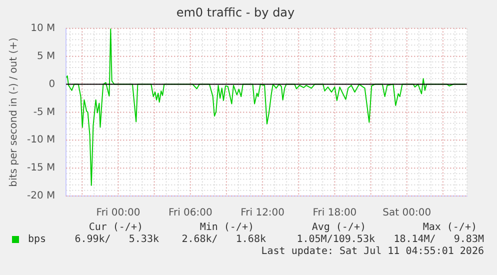  What do you see at coordinates (46, 56) in the screenshot?
I see `y-tick-label: 5 M` at bounding box center [46, 56].